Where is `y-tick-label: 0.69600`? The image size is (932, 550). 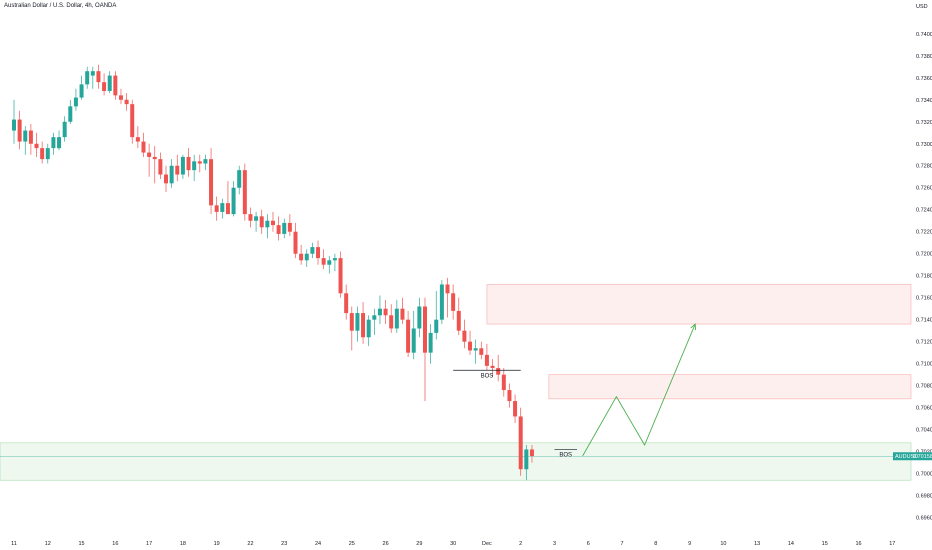 y-tick-label: 0.69600 is located at coordinates (924, 519).